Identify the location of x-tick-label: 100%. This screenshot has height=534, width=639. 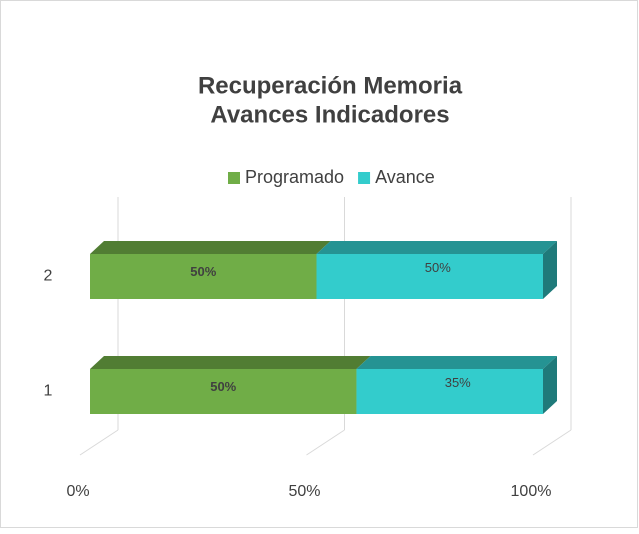
(531, 491).